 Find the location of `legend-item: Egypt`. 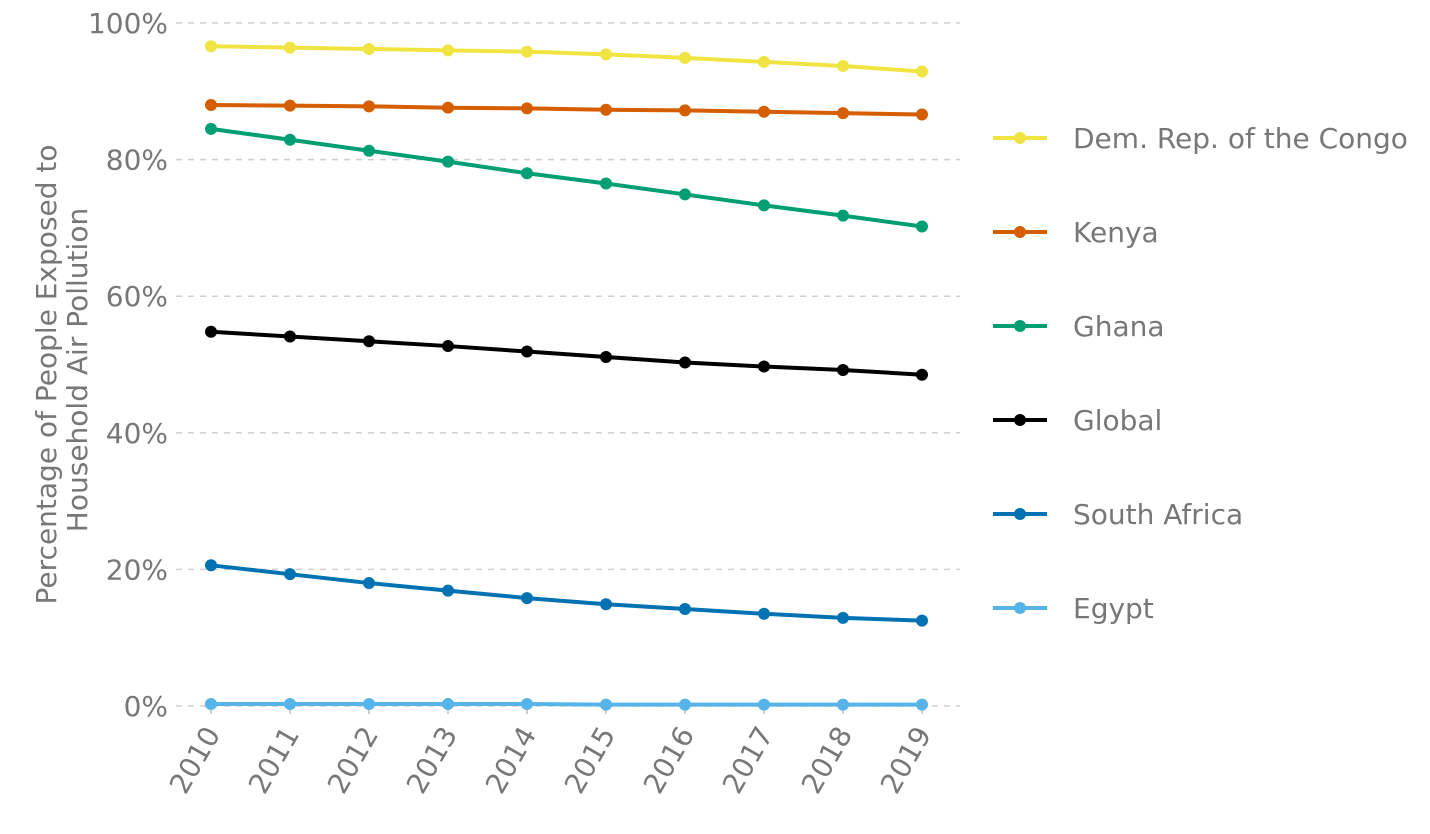

legend-item: Egypt is located at coordinates (1073, 608).